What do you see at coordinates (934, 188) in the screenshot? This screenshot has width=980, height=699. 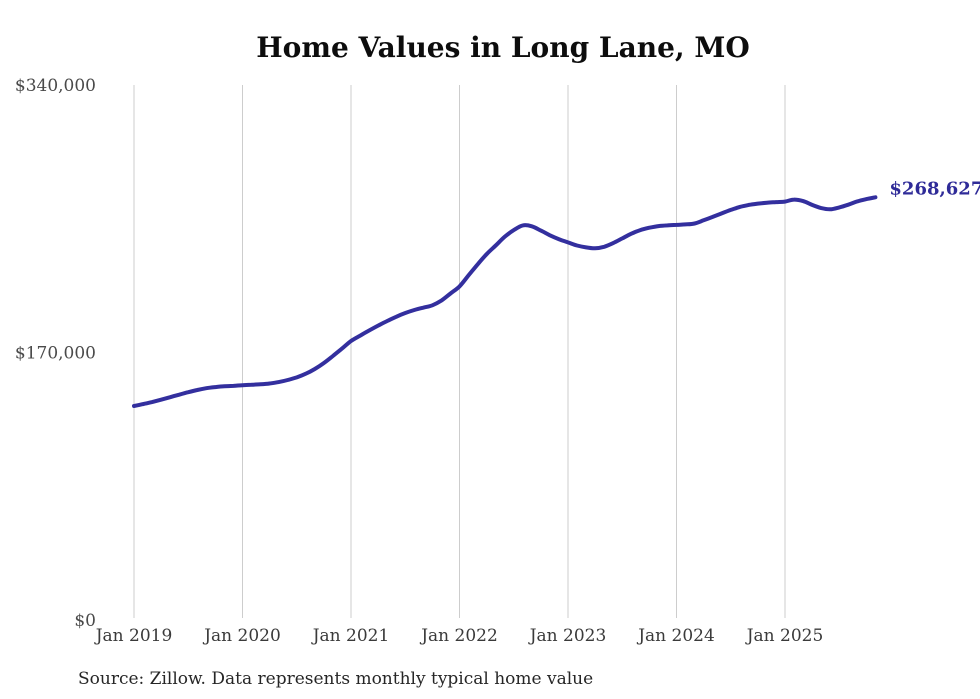 I see `current-value-label: $268,627` at bounding box center [934, 188].